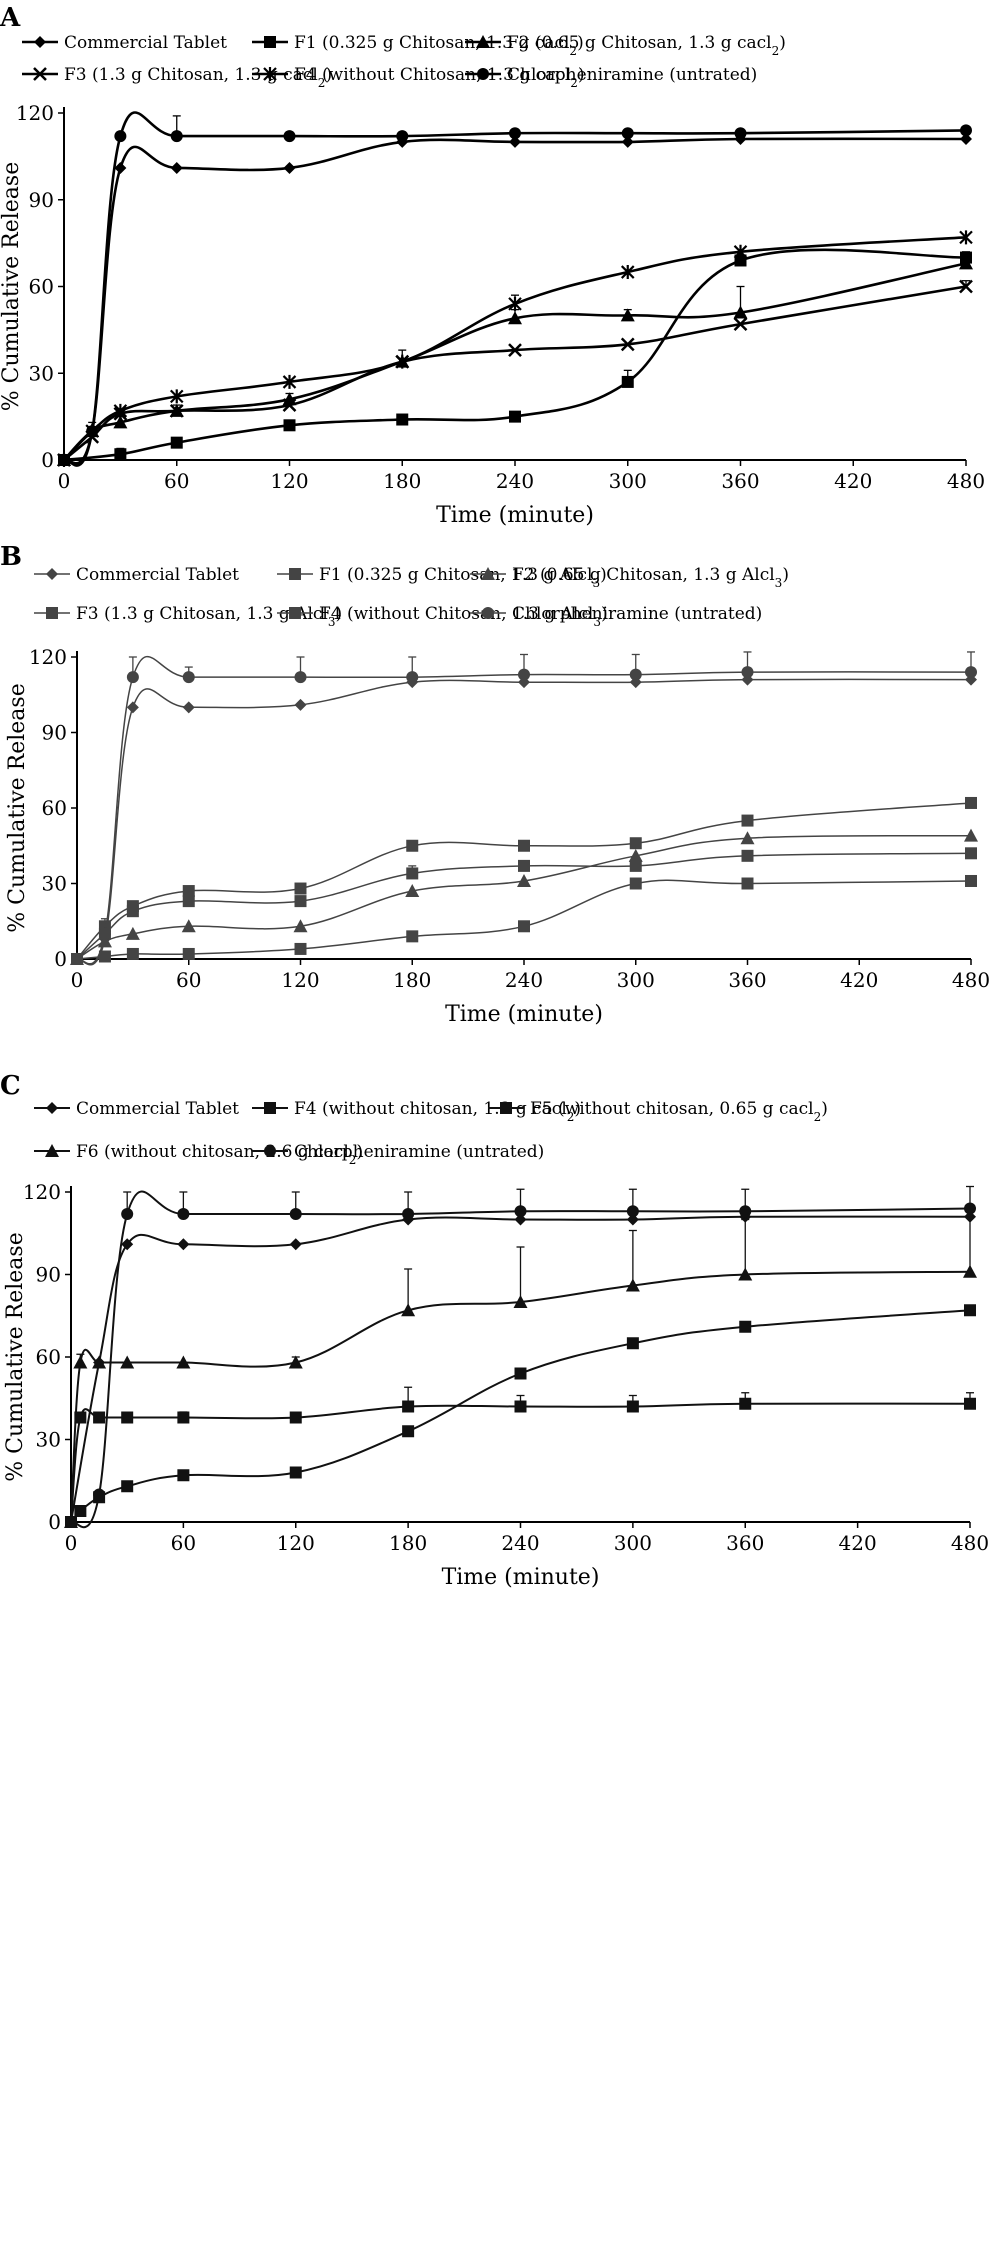 Image resolution: width=1000 pixels, height=2245 pixels. What do you see at coordinates (300, 980) in the screenshot?
I see `x-tick-label: 120` at bounding box center [300, 980].